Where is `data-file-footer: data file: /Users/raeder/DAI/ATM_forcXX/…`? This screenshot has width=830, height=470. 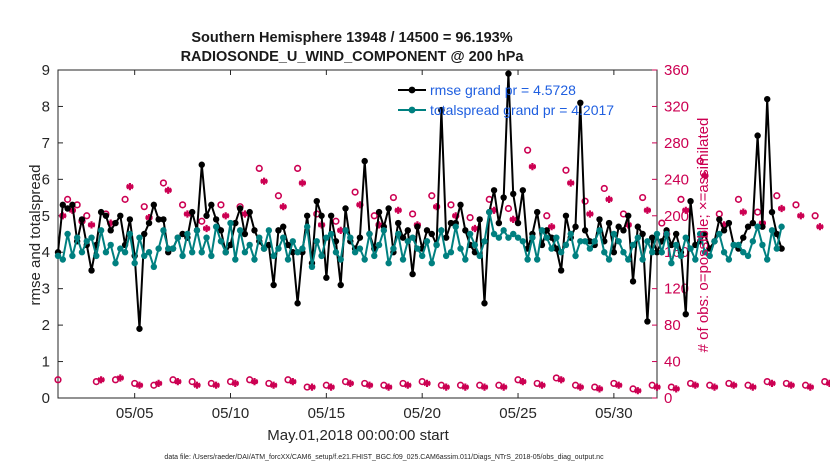 data-file-footer: data file: /Users/raeder/DAI/ATM_forcXX/… is located at coordinates (384, 457).